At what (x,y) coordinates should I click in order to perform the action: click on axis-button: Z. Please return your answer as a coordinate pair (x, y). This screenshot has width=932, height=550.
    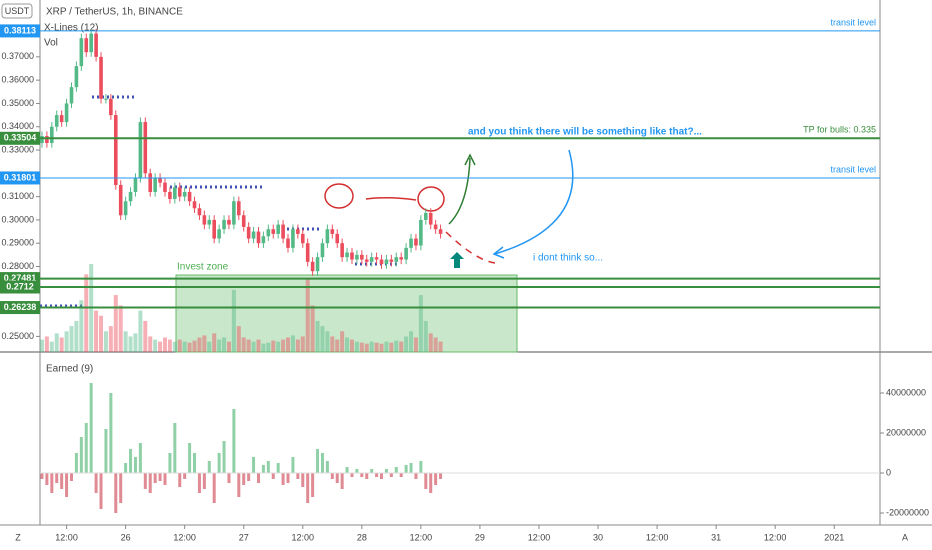
    Looking at the image, I should click on (18, 537).